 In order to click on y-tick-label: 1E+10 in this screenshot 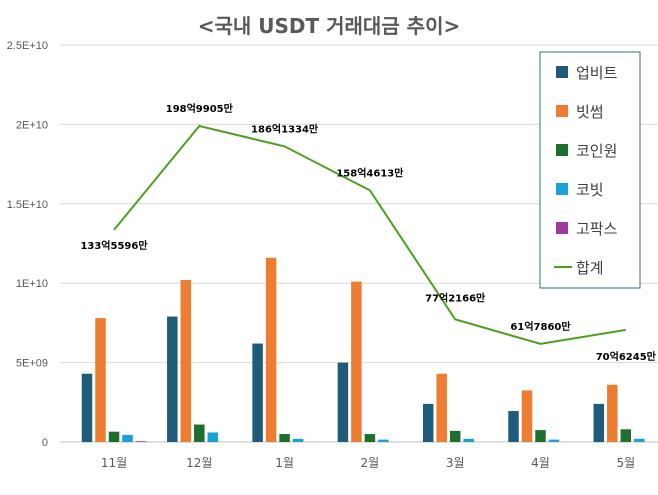, I will do `click(32, 284)`.